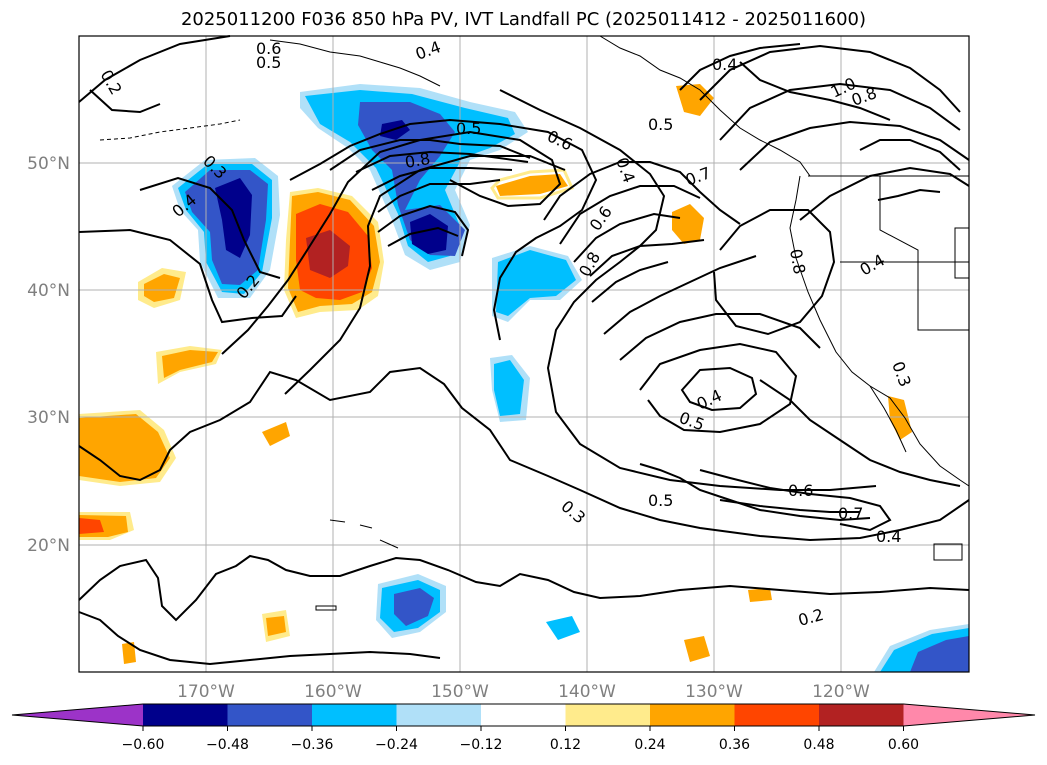 This screenshot has width=1047, height=765. Describe the element at coordinates (587, 692) in the screenshot. I see `lon-tick-label: 140°W` at that location.